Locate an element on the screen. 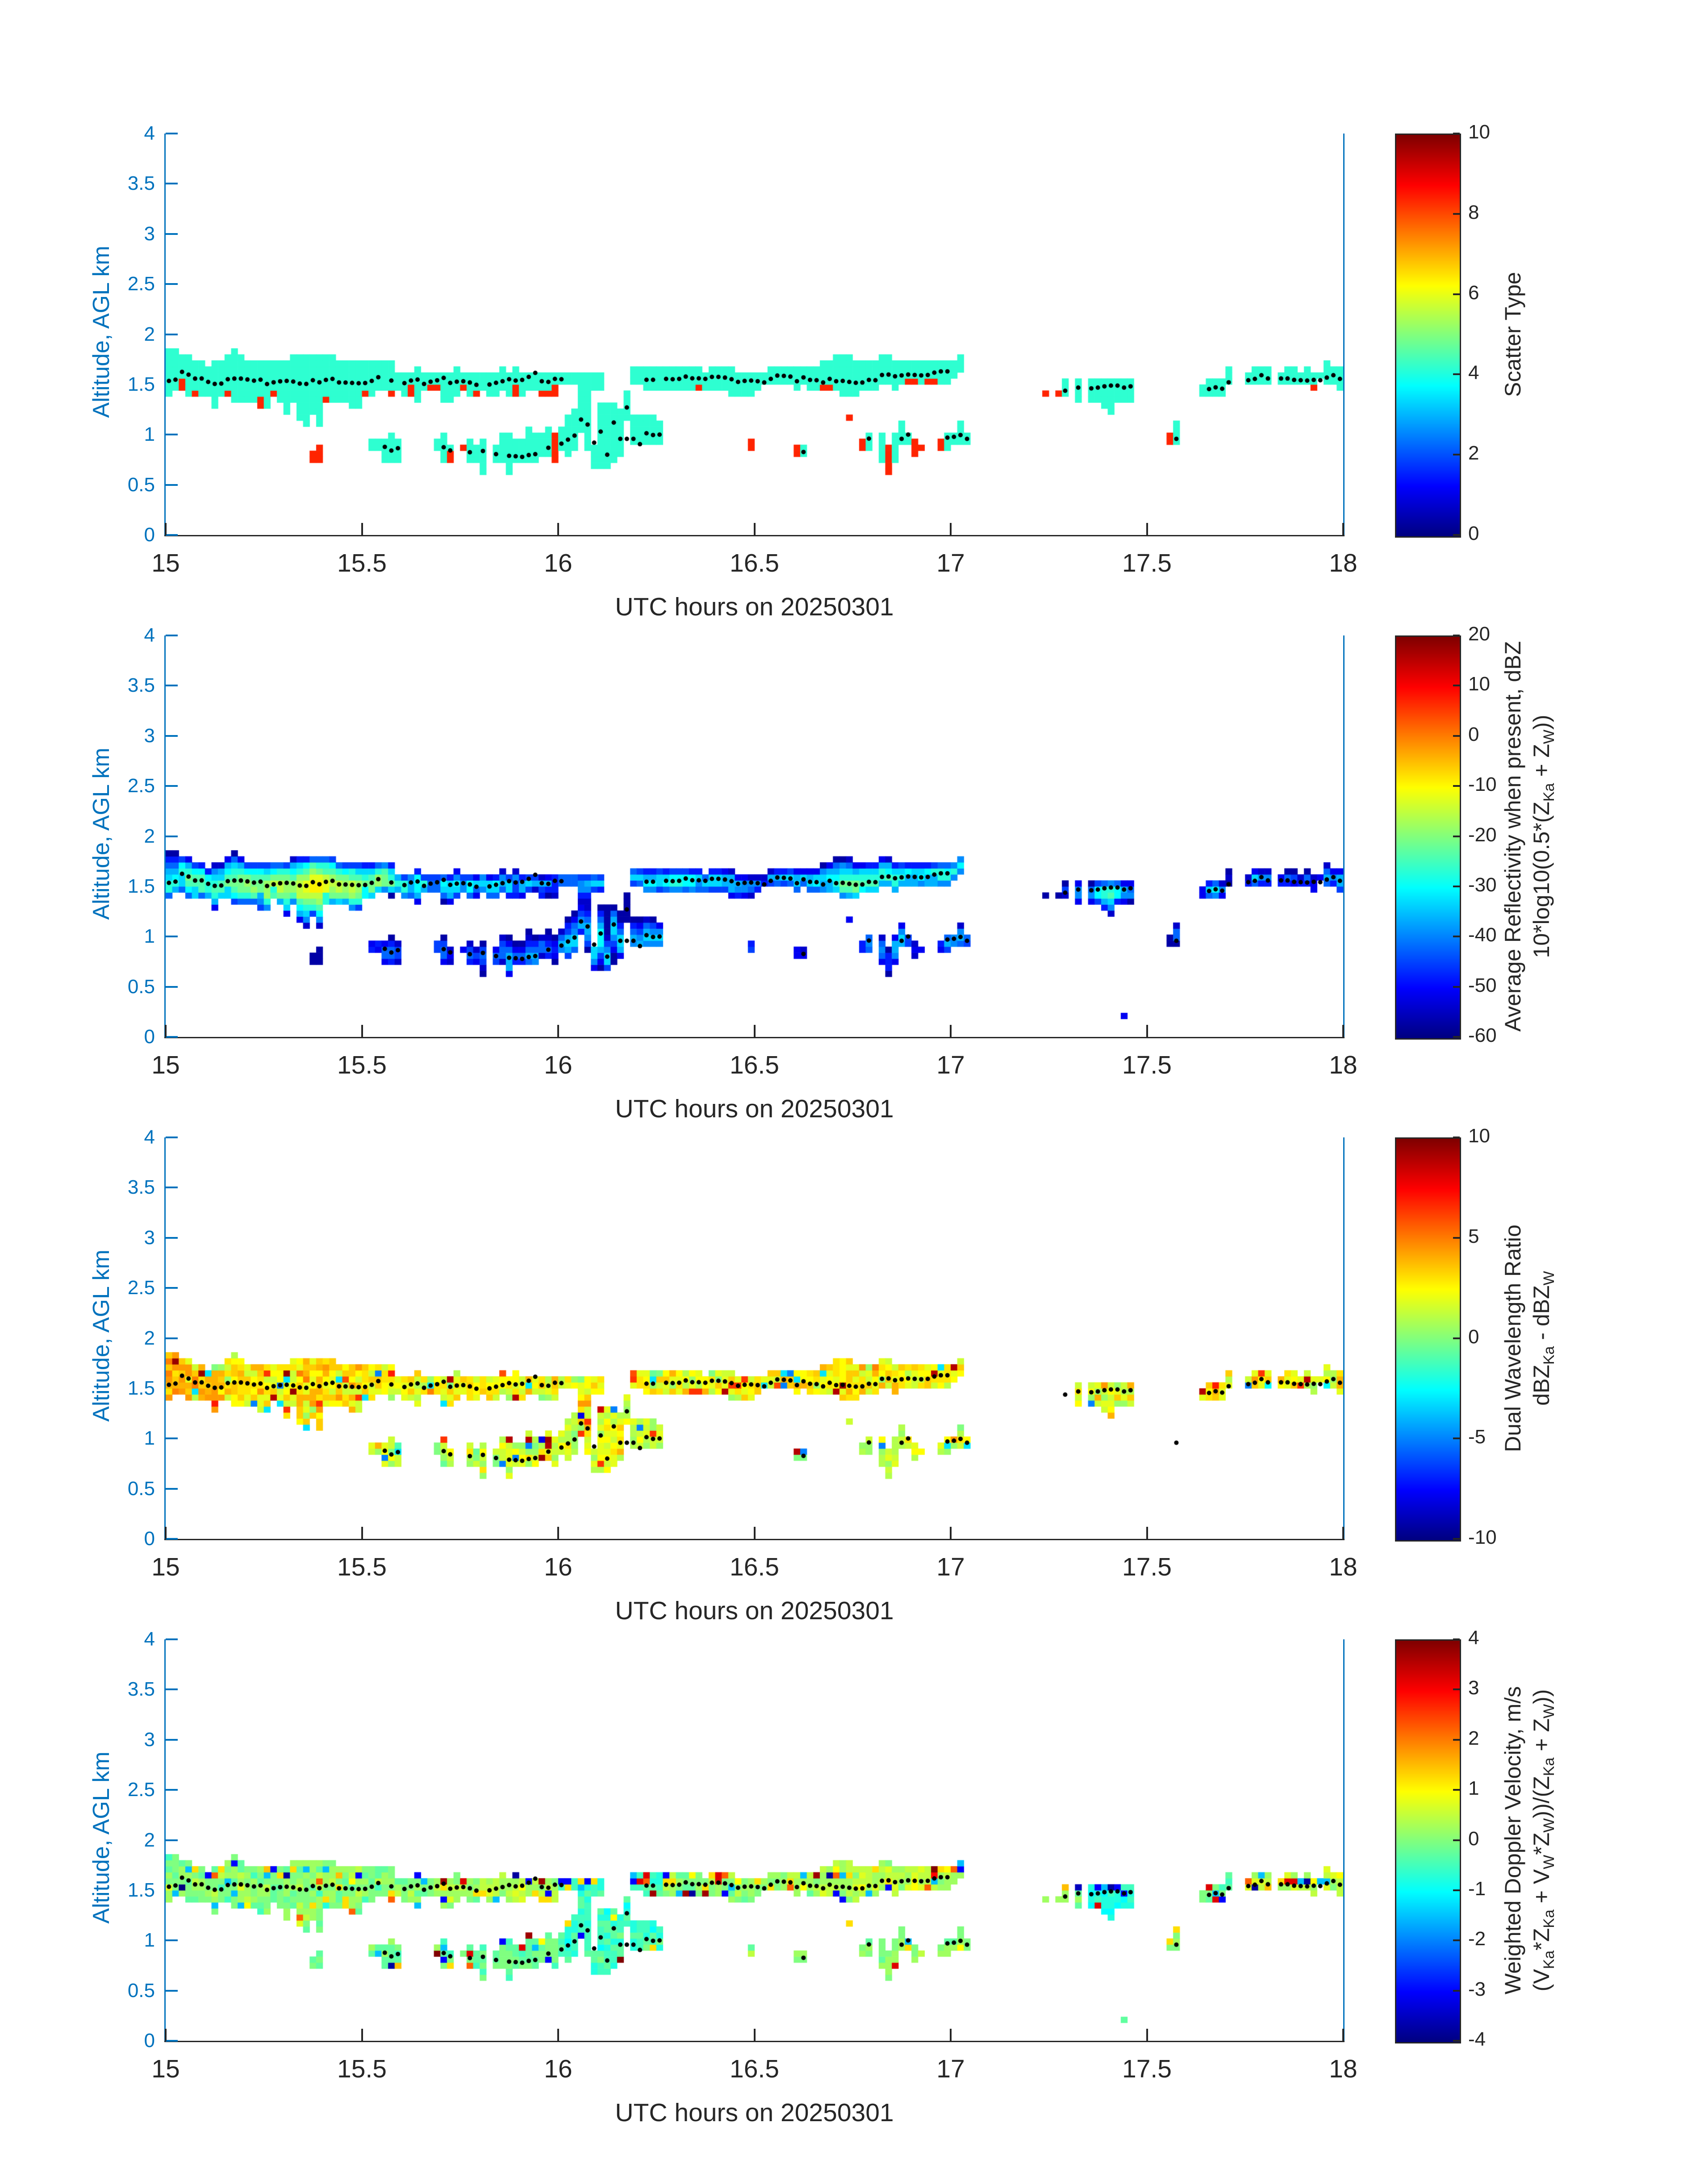 The width and height of the screenshot is (1708, 2177). label-text: Average Reflectivity when present, dBZ is located at coordinates (1512, 836).